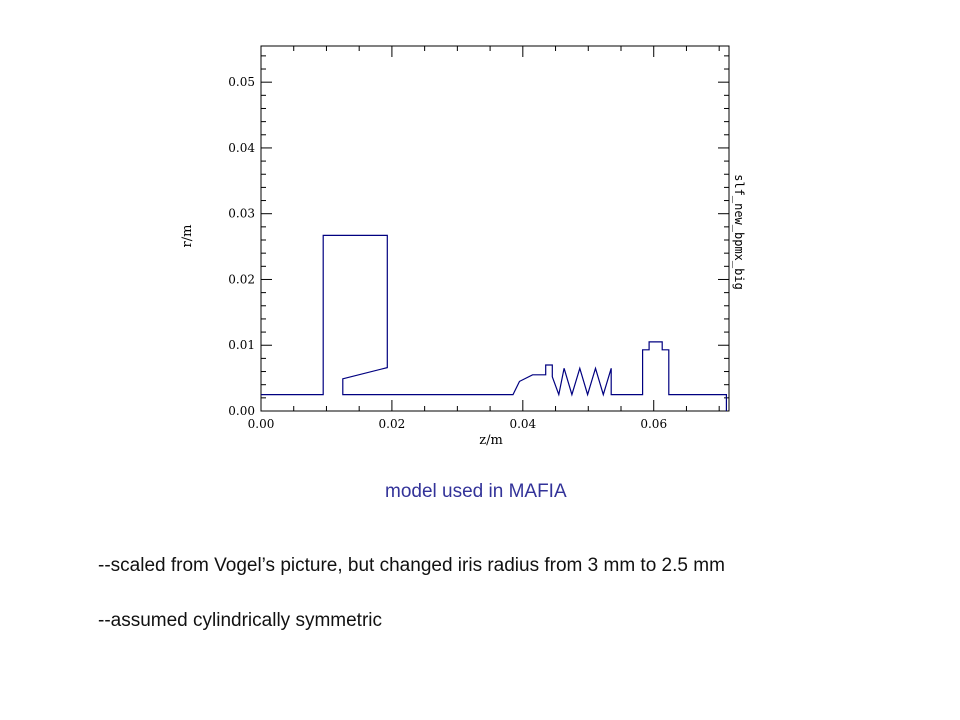 The height and width of the screenshot is (720, 960). What do you see at coordinates (241, 279) in the screenshot?
I see `y-tick-label: 0.02` at bounding box center [241, 279].